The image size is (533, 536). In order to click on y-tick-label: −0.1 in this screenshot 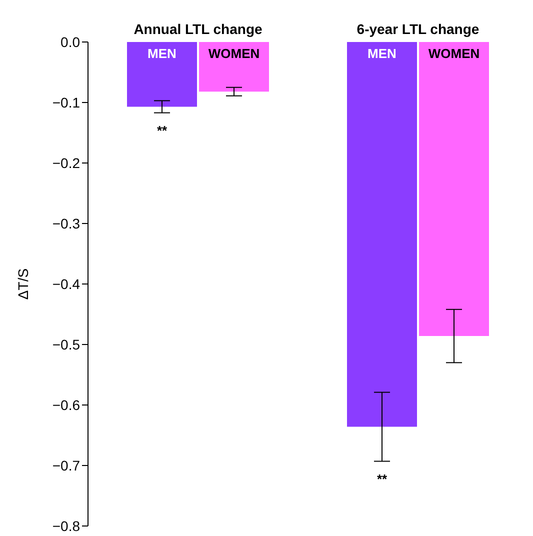, I will do `click(66, 102)`.